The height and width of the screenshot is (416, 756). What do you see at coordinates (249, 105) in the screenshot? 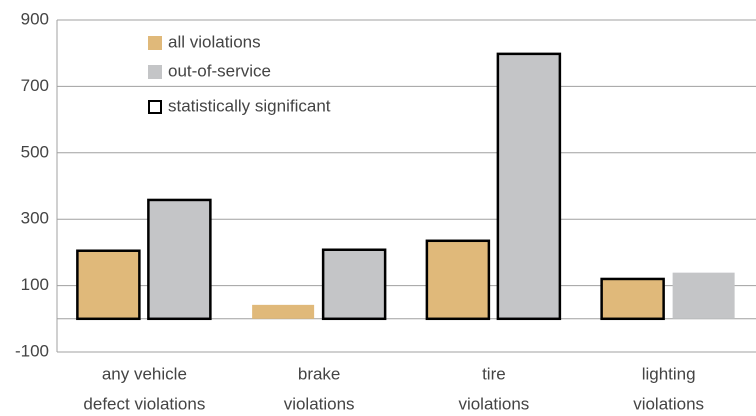
I see `legend-label: statistically significant` at bounding box center [249, 105].